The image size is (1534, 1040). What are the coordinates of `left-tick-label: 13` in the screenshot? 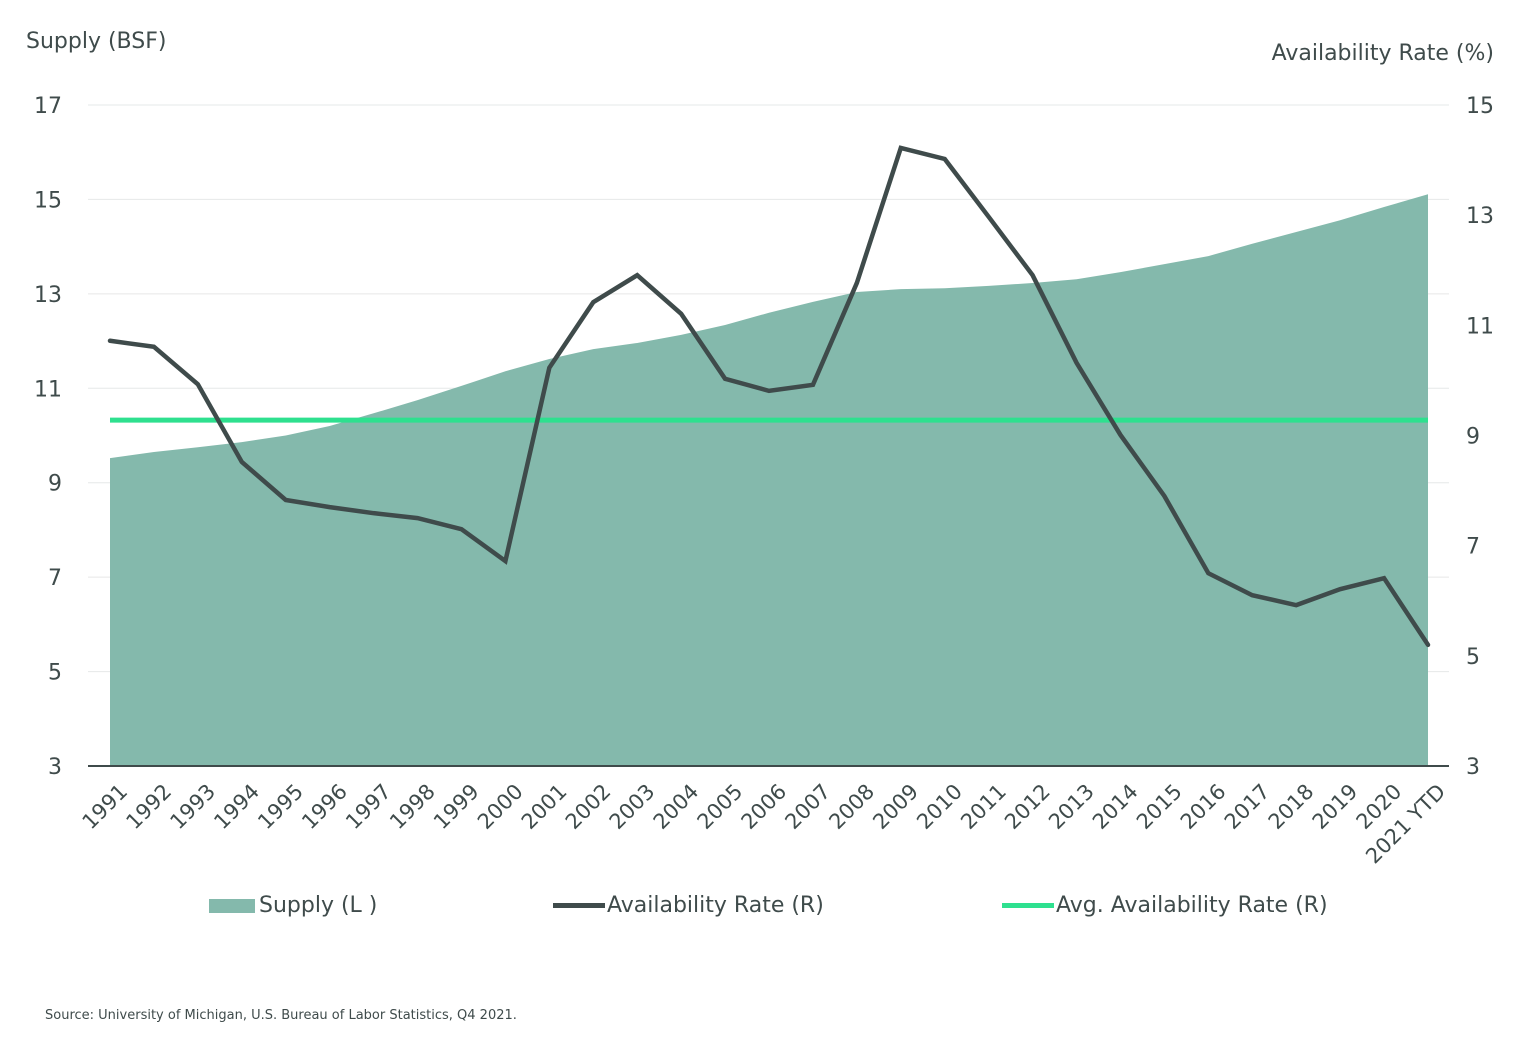 It's located at (48, 295).